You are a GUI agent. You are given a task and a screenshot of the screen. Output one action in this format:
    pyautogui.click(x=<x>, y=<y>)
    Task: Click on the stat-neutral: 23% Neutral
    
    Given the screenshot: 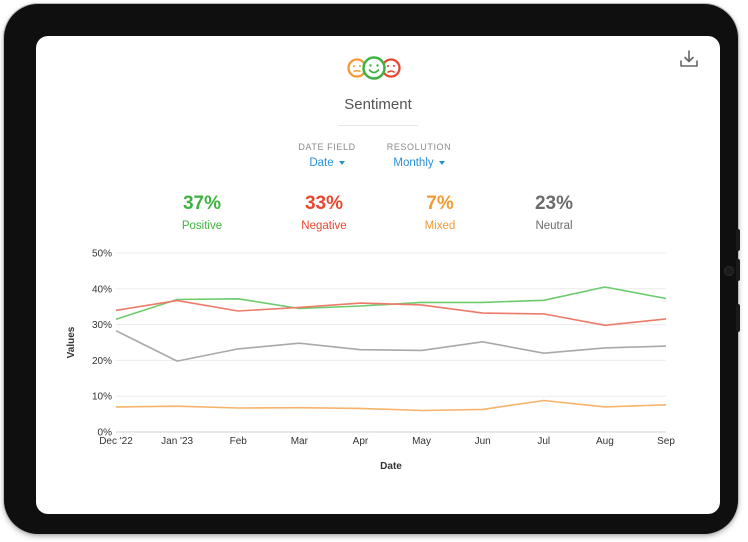 What is the action you would take?
    pyautogui.click(x=554, y=212)
    